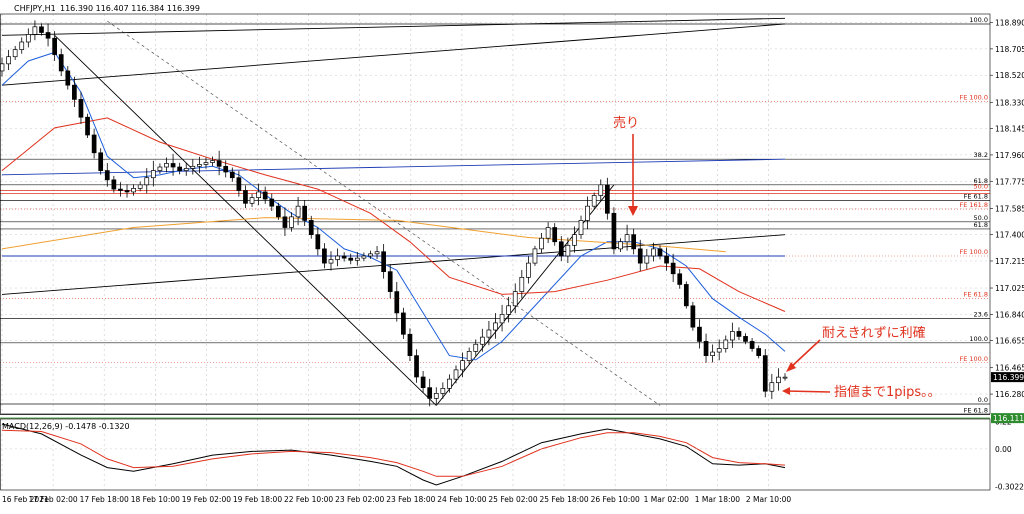 This screenshot has height=514, width=1024. Describe the element at coordinates (874, 333) in the screenshot. I see `take-profit-annotation: 耐えきれずに利確` at that location.